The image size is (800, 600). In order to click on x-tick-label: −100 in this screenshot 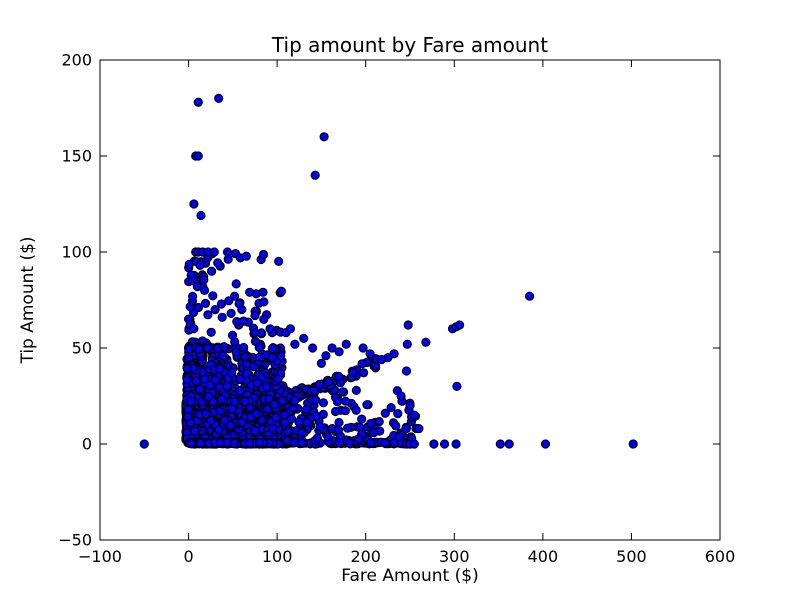, I will do `click(100, 556)`.